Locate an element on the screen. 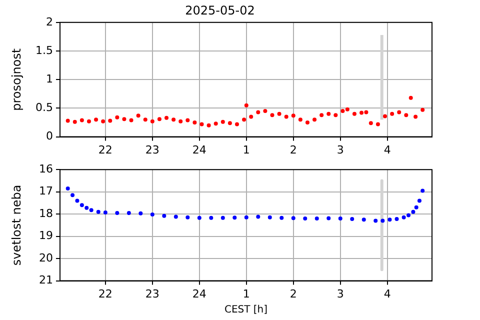 Image resolution: width=480 pixels, height=320 pixels. y-axis-title: prosojnost is located at coordinates (16, 79).